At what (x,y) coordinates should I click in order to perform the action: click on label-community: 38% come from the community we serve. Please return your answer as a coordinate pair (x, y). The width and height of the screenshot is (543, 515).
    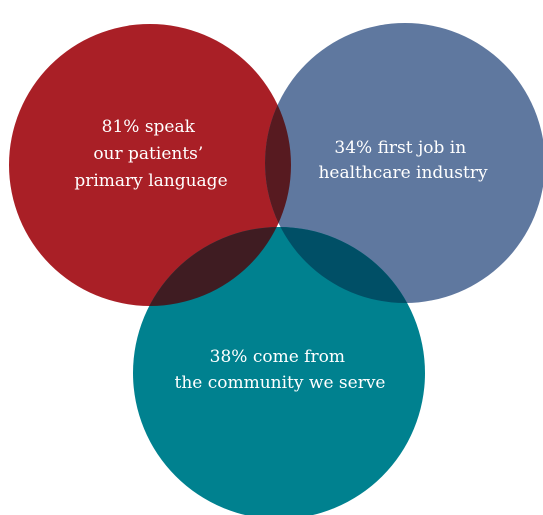
    Looking at the image, I should click on (279, 370).